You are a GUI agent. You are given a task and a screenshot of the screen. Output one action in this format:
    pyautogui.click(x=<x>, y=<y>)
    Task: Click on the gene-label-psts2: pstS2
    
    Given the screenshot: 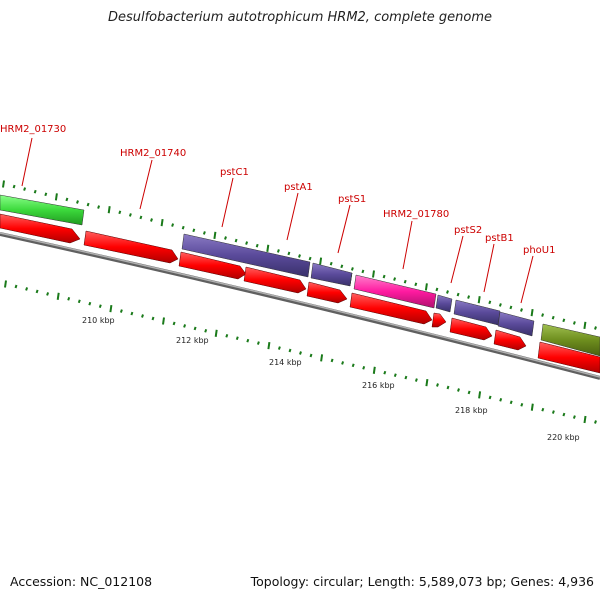 What is the action you would take?
    pyautogui.click(x=468, y=230)
    